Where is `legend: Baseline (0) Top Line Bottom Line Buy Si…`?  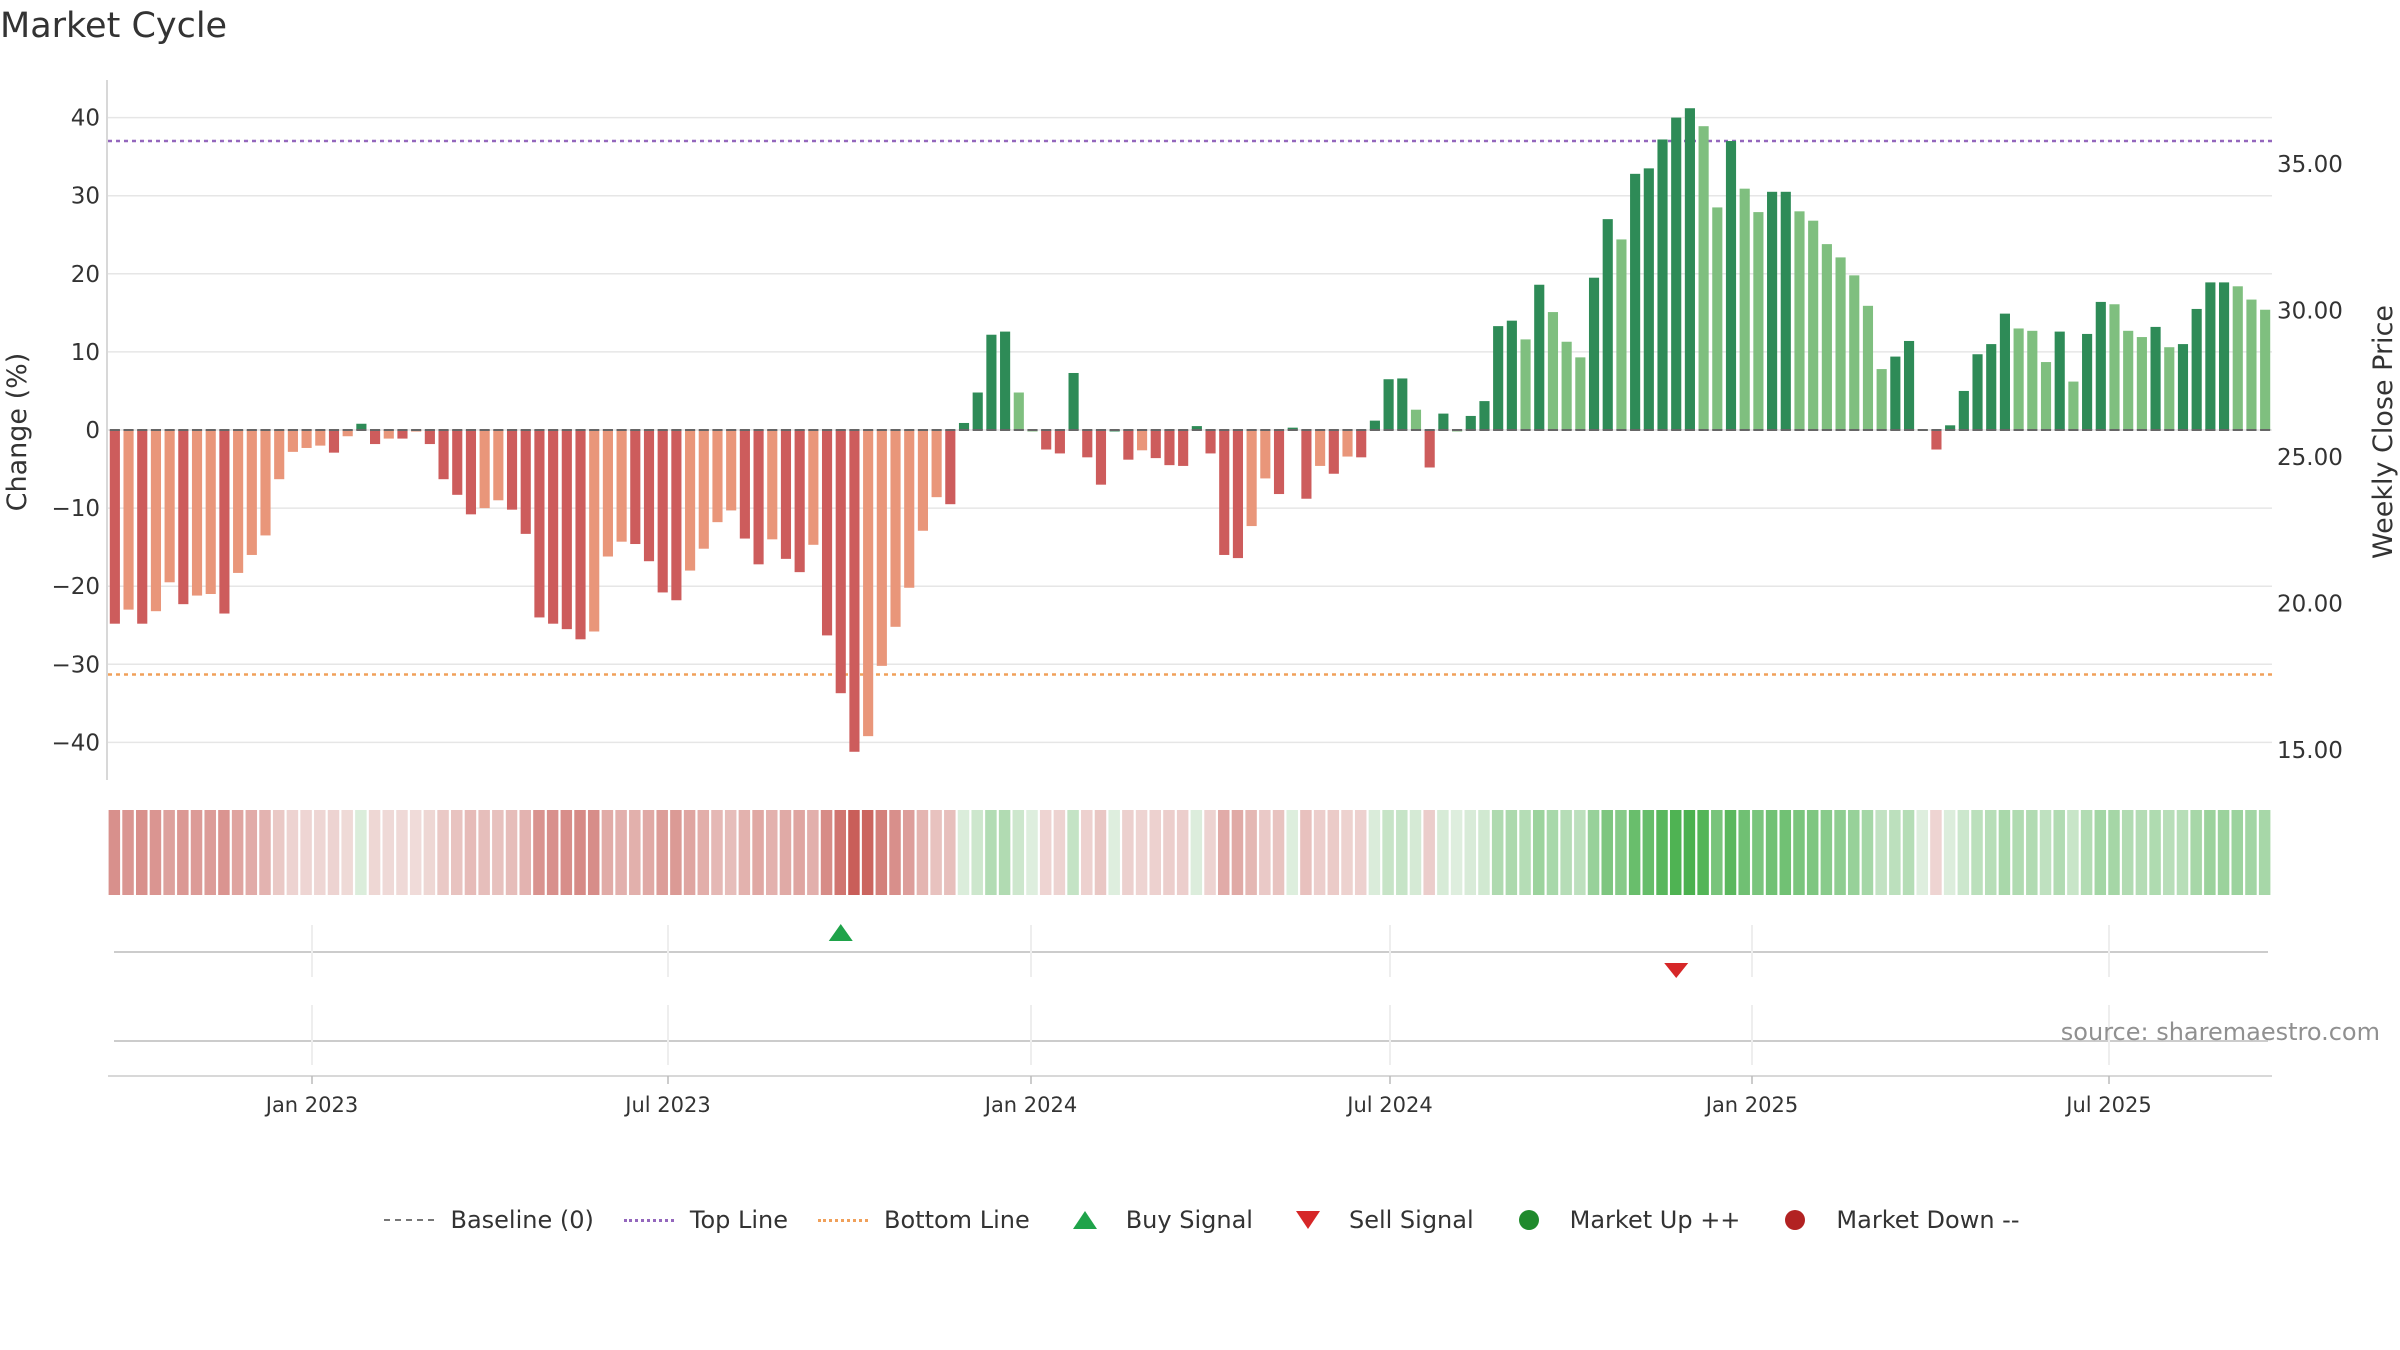
legend: Baseline (0) Top Line Bottom Line Buy Si… is located at coordinates (1200, 1220).